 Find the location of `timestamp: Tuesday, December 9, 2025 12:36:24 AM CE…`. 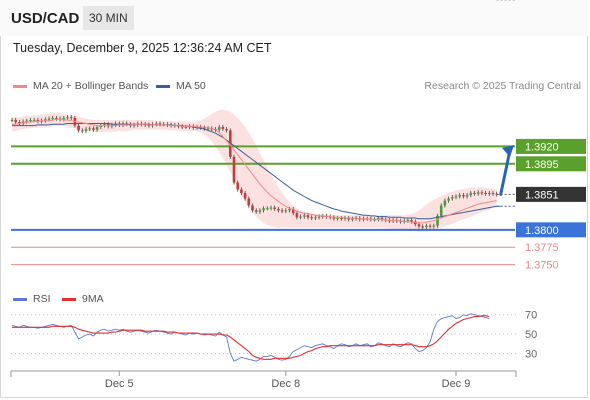

timestamp: Tuesday, December 9, 2025 12:36:24 AM CE… is located at coordinates (142, 48).